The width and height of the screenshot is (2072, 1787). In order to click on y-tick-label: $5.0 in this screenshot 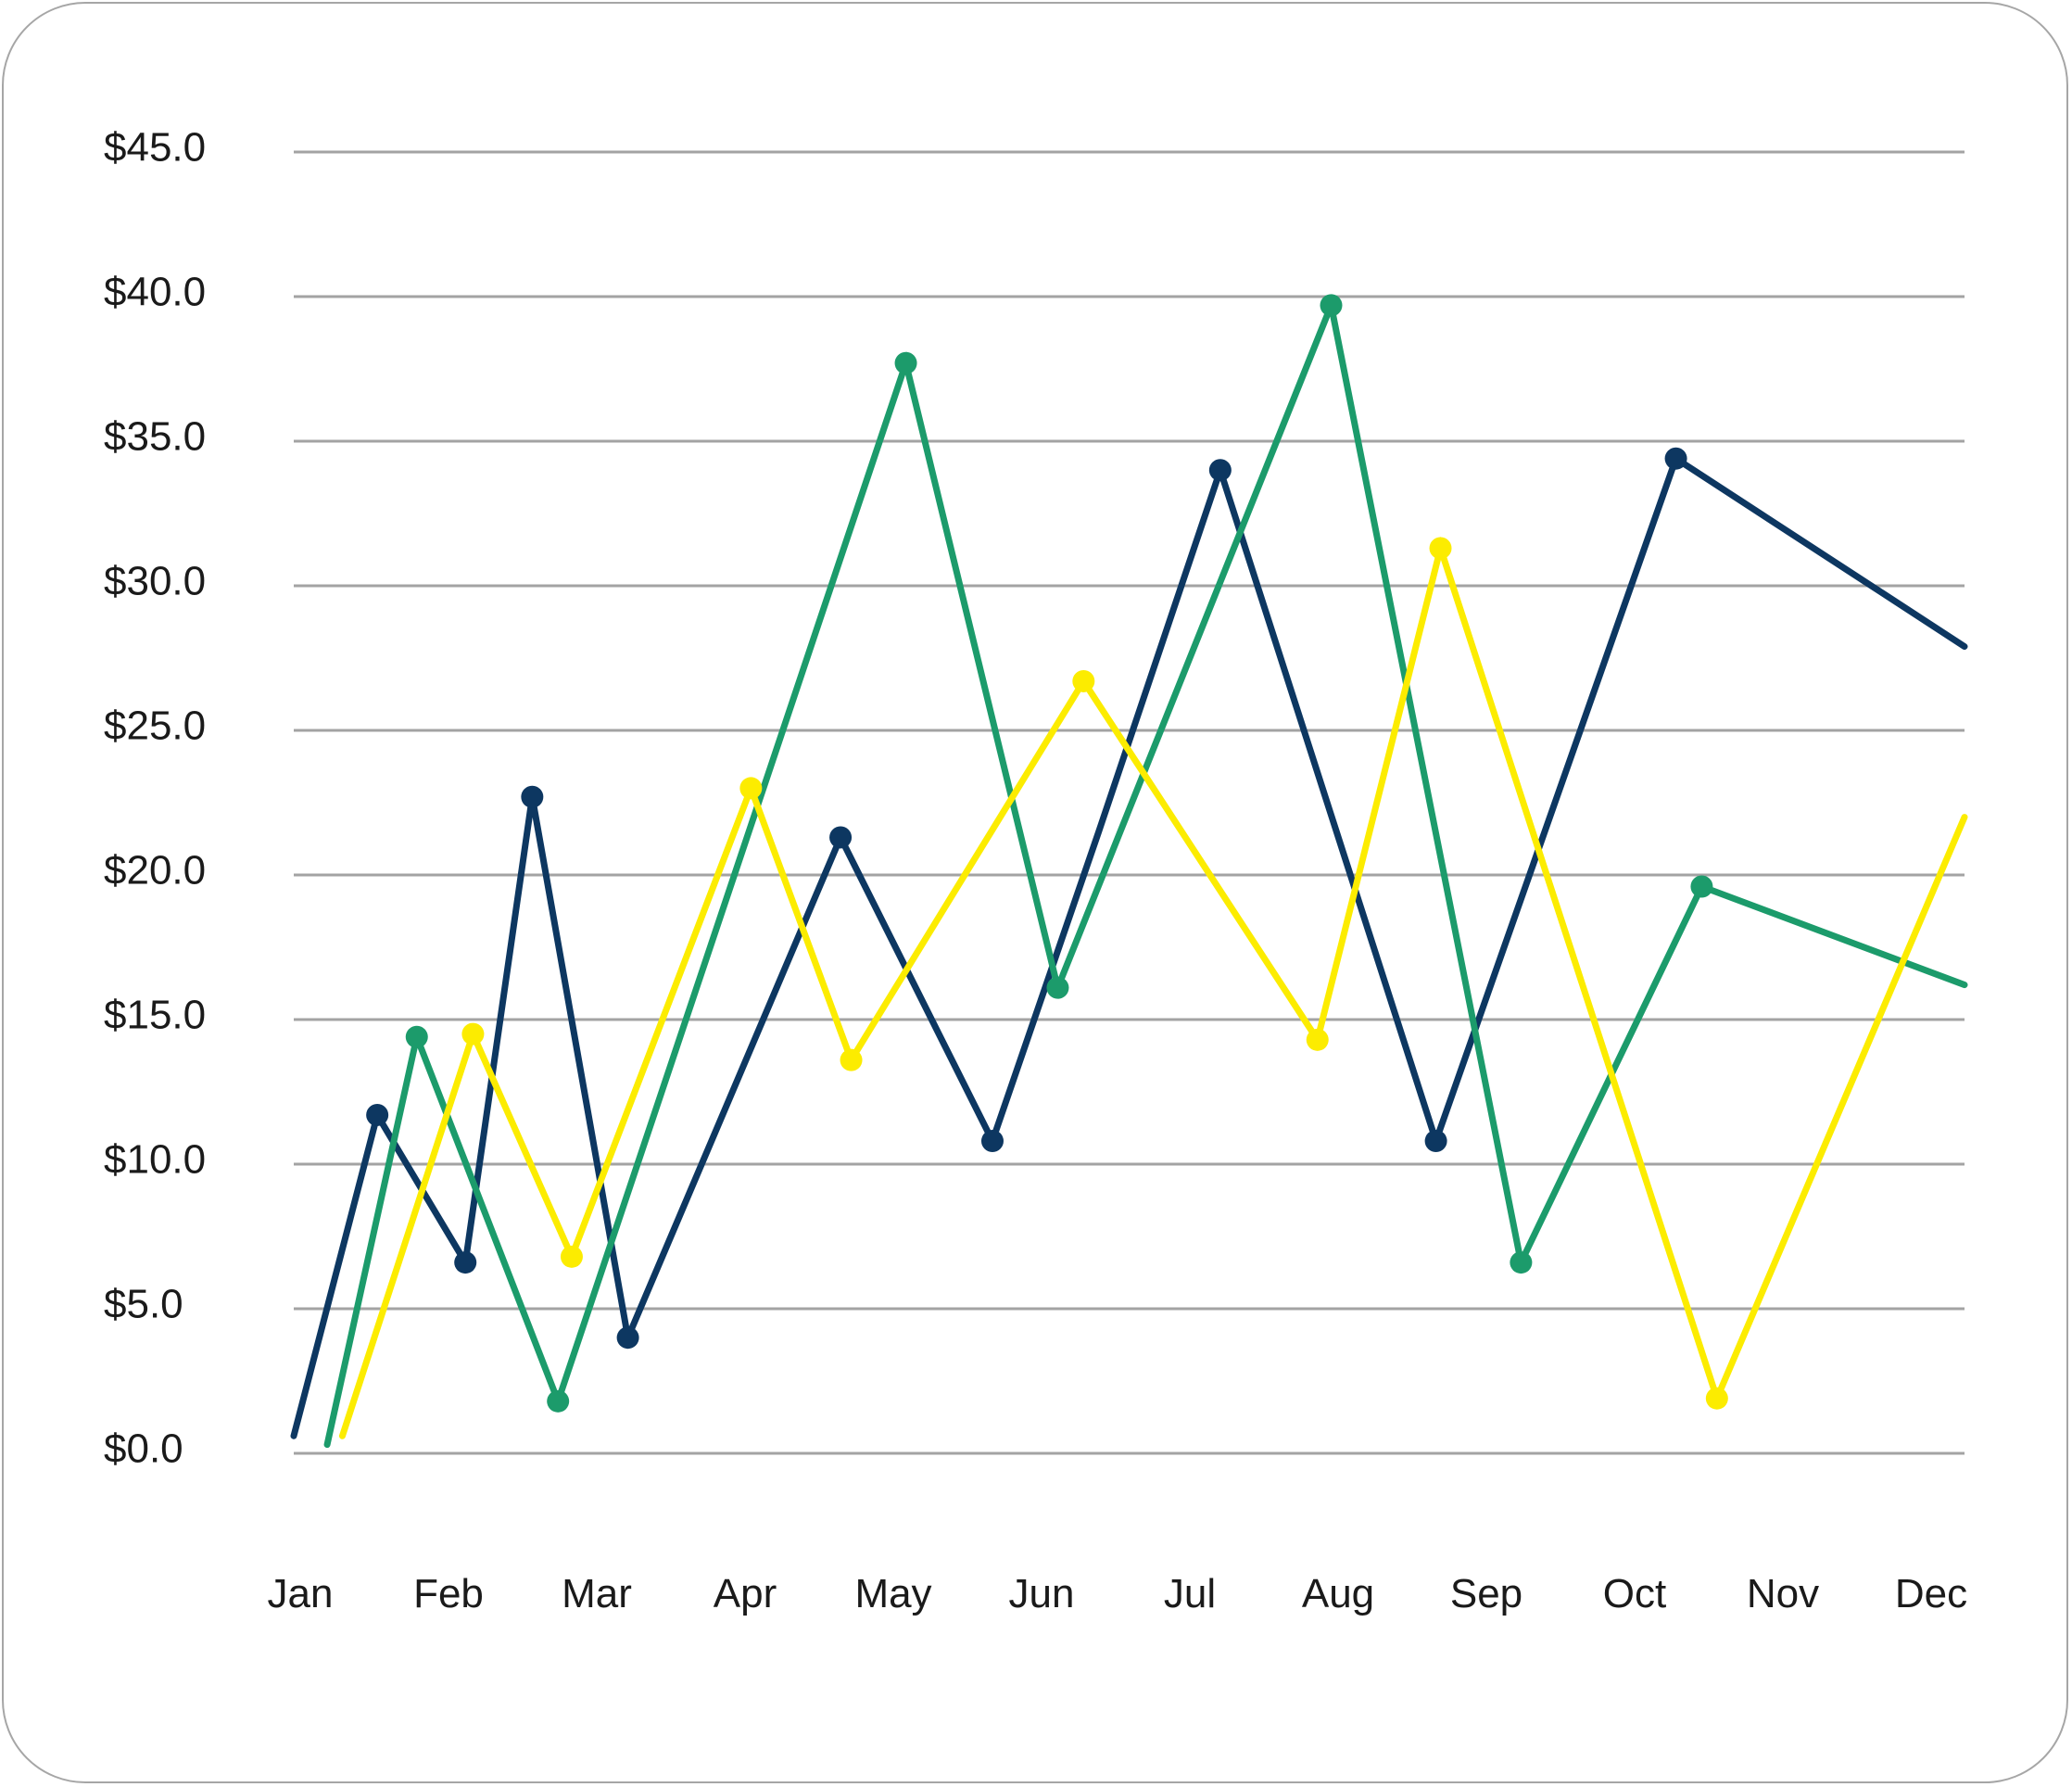, I will do `click(143, 1304)`.